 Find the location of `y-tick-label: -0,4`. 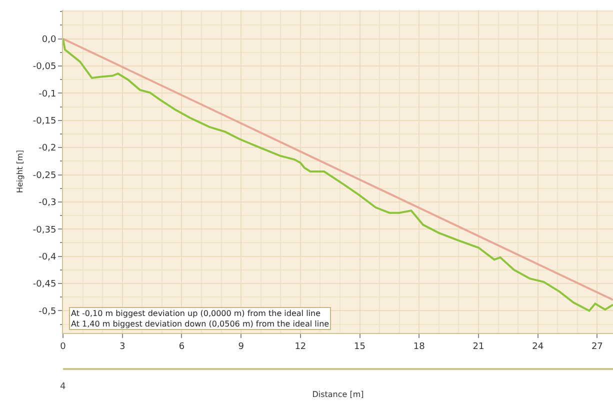

y-tick-label: -0,4 is located at coordinates (47, 257).